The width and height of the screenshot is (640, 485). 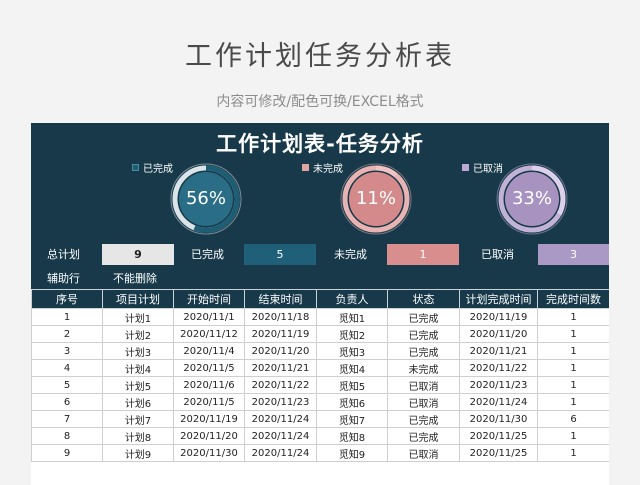 I want to click on done-ring-fill, so click(x=206, y=199).